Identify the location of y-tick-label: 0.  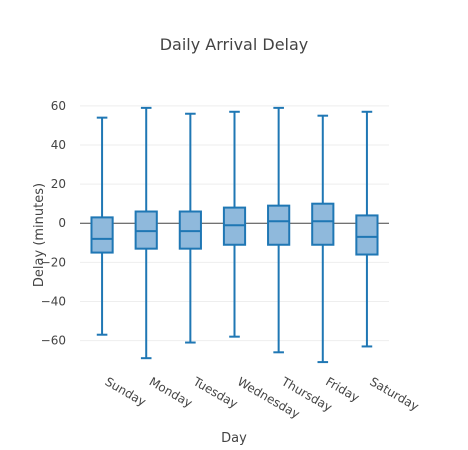
(62, 223).